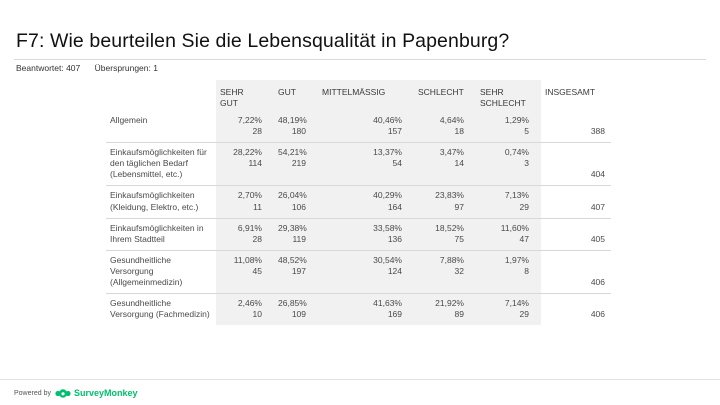 The width and height of the screenshot is (720, 405). I want to click on answer-cell: 1,97% 8, so click(508, 271).